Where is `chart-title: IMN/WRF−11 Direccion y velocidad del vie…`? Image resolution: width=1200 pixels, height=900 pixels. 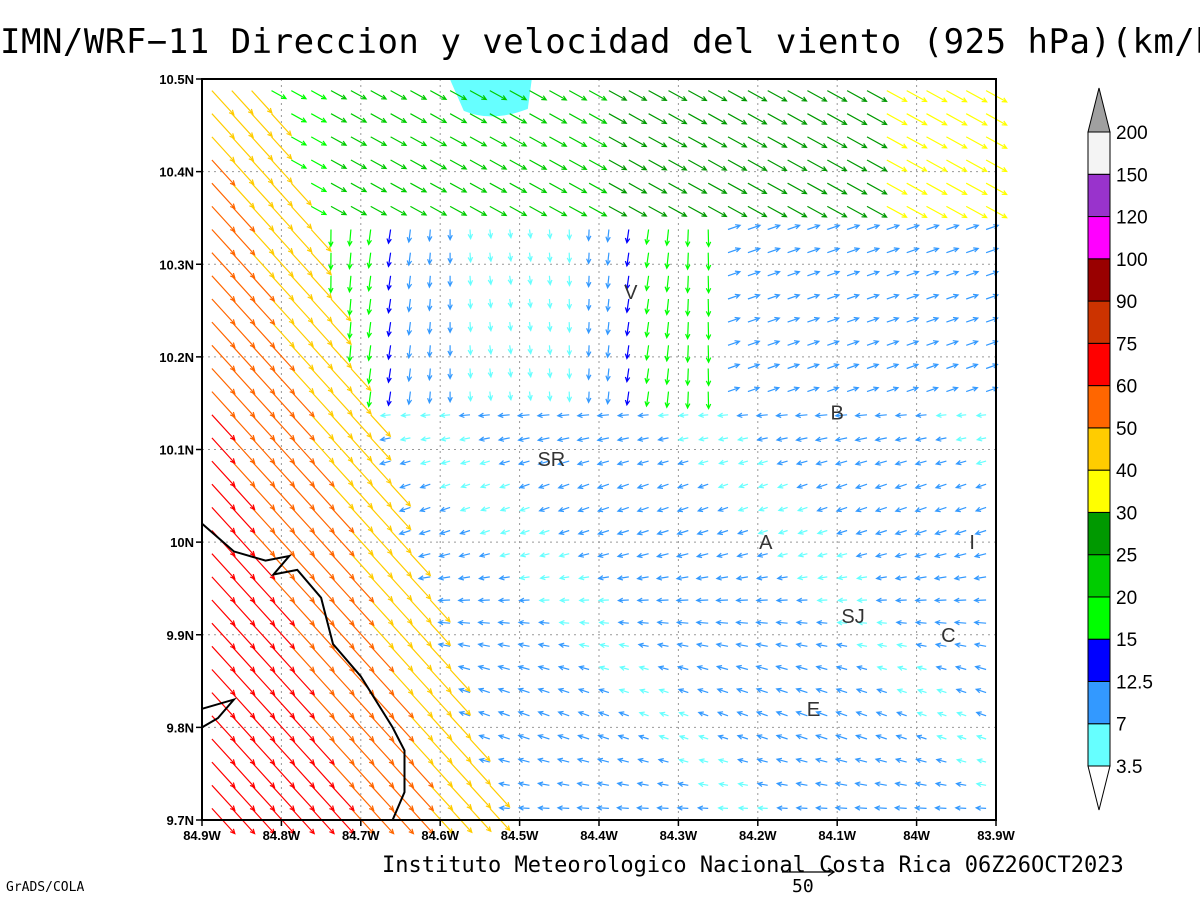
chart-title: IMN/WRF−11 Direccion y velocidad del vie… is located at coordinates (600, 42).